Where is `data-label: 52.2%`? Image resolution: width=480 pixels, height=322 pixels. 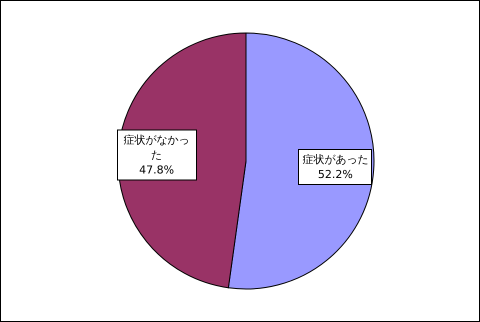
data-label: 52.2% is located at coordinates (335, 174).